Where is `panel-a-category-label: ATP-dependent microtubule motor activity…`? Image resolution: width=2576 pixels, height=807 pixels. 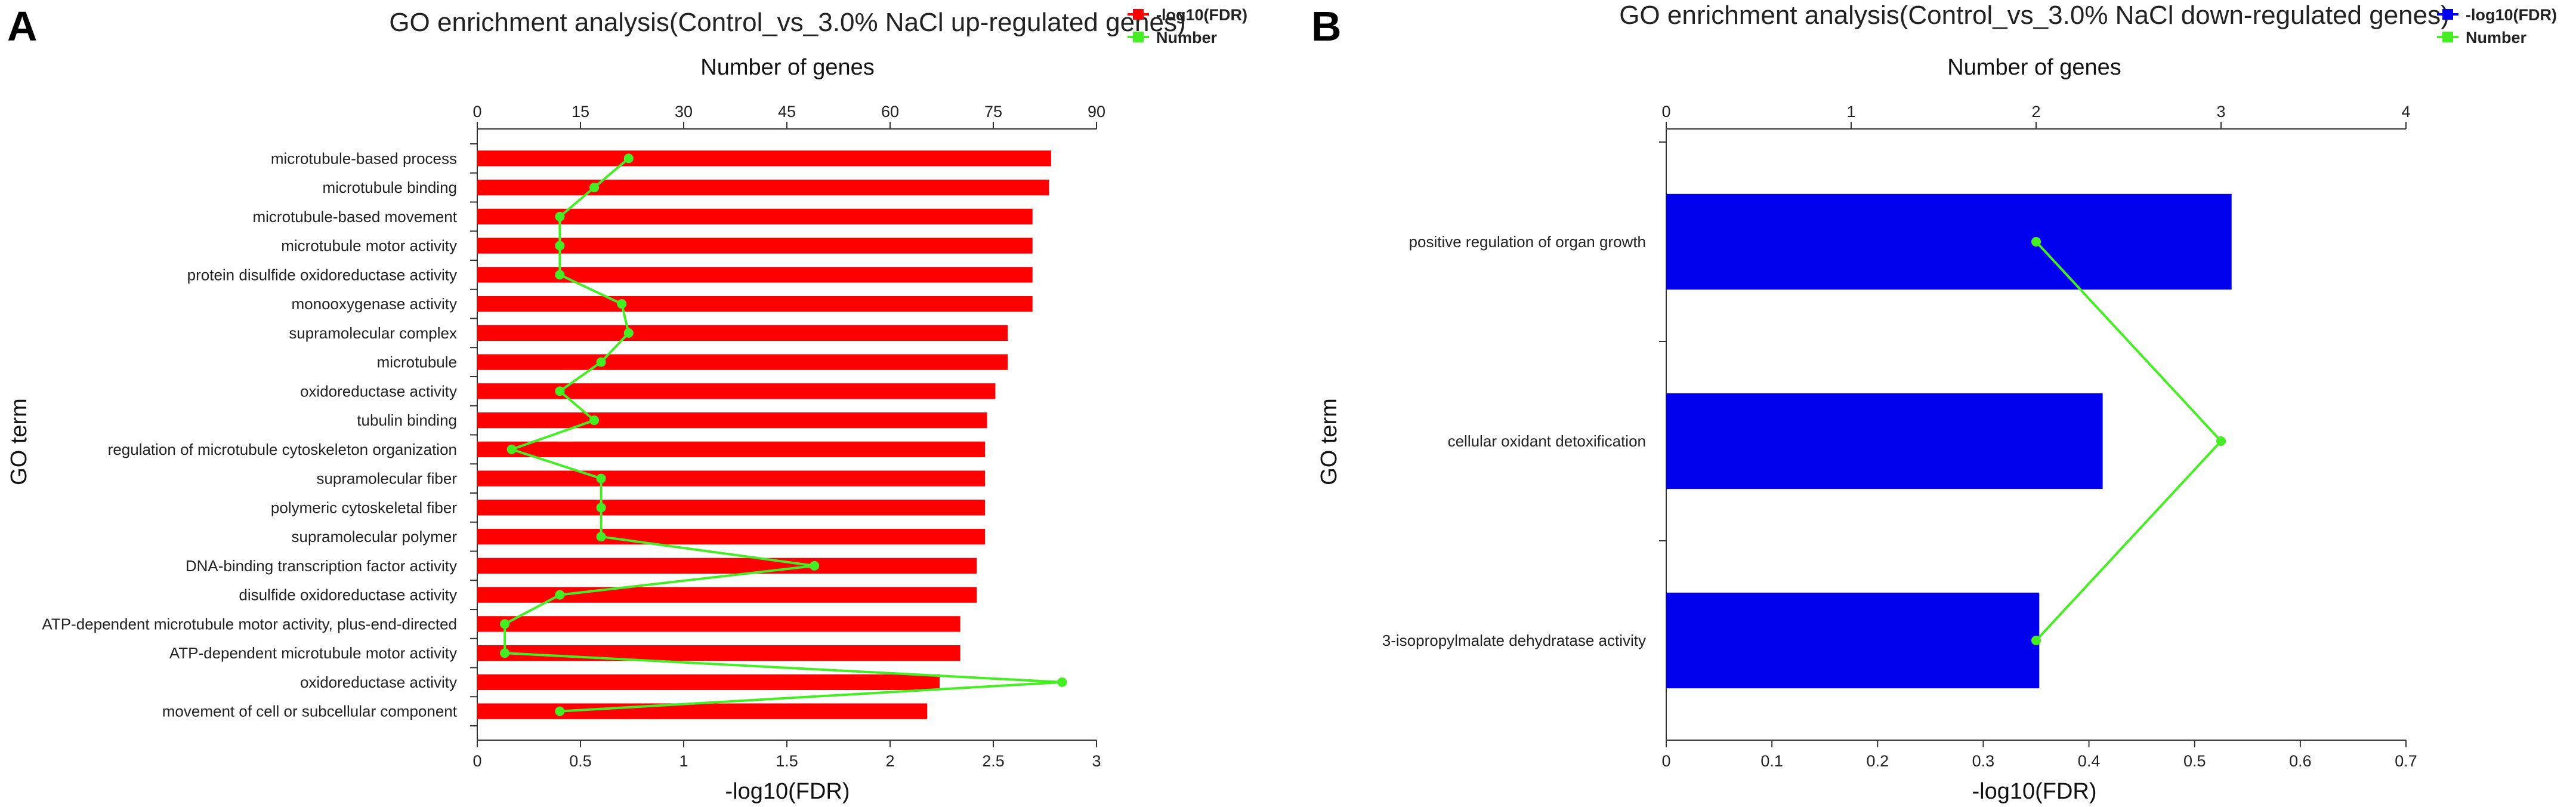 panel-a-category-label: ATP-dependent microtubule motor activity… is located at coordinates (249, 624).